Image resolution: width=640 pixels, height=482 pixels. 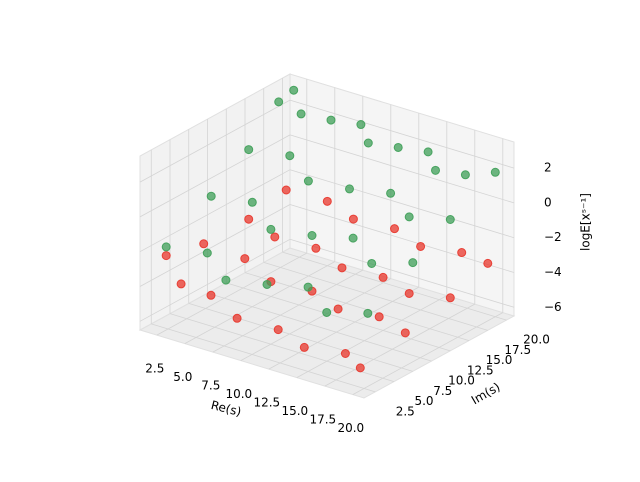 What do you see at coordinates (322, 420) in the screenshot?
I see `x-tick-label: 17.5` at bounding box center [322, 420].